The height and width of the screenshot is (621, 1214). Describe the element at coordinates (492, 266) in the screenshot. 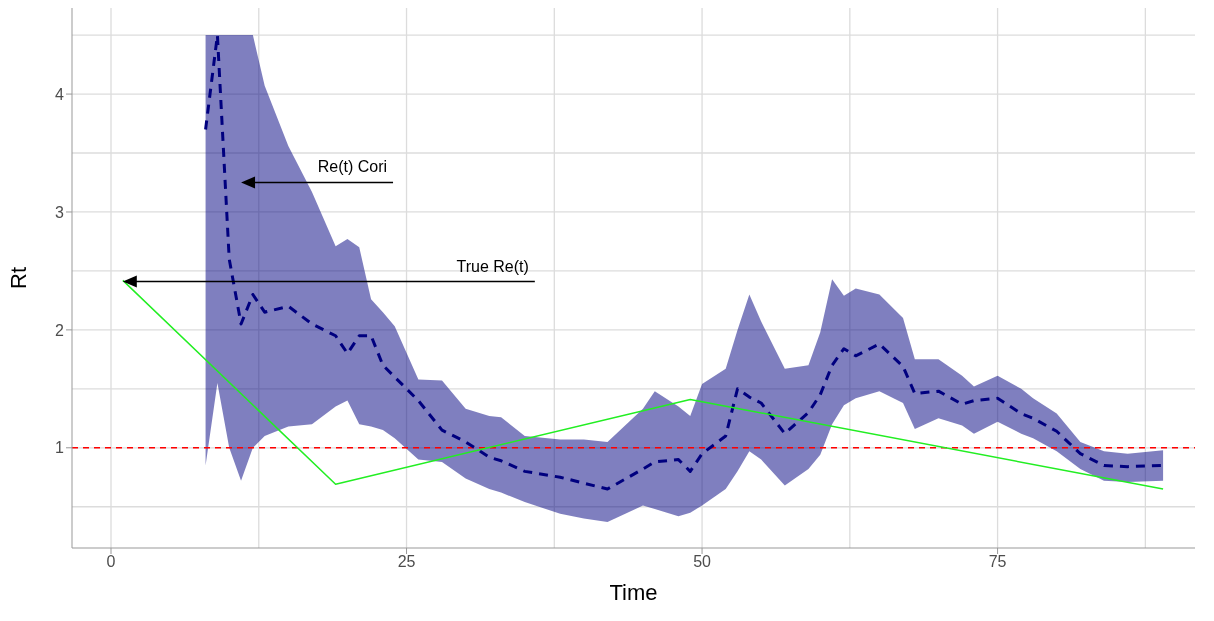

I see `annotation: True Re(t)` at that location.